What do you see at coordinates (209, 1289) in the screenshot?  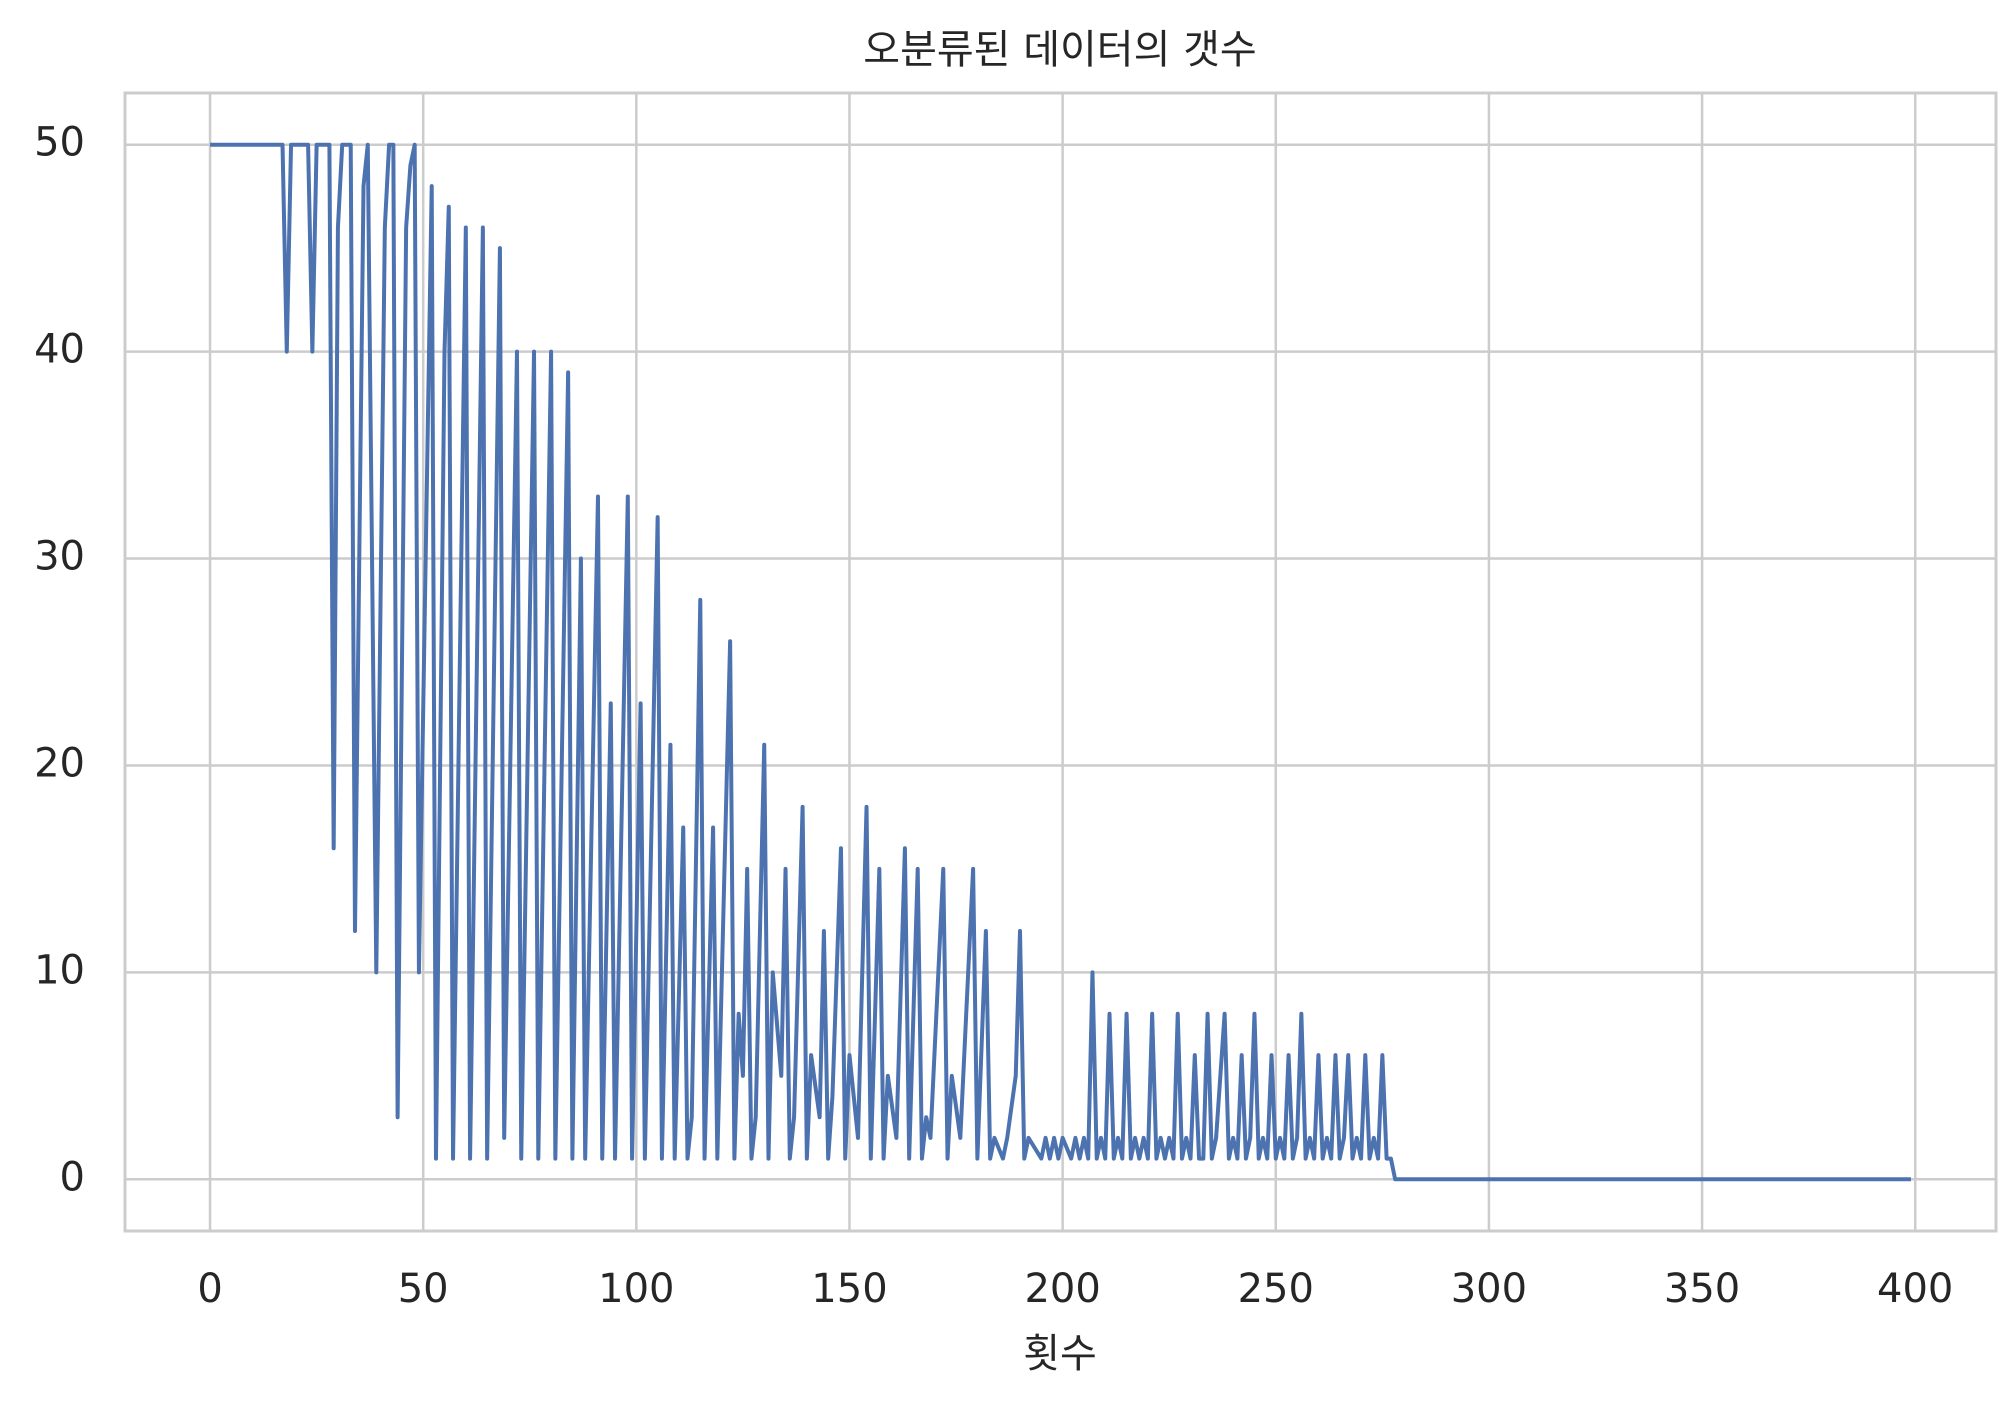 I see `x-tick-label: 0` at bounding box center [209, 1289].